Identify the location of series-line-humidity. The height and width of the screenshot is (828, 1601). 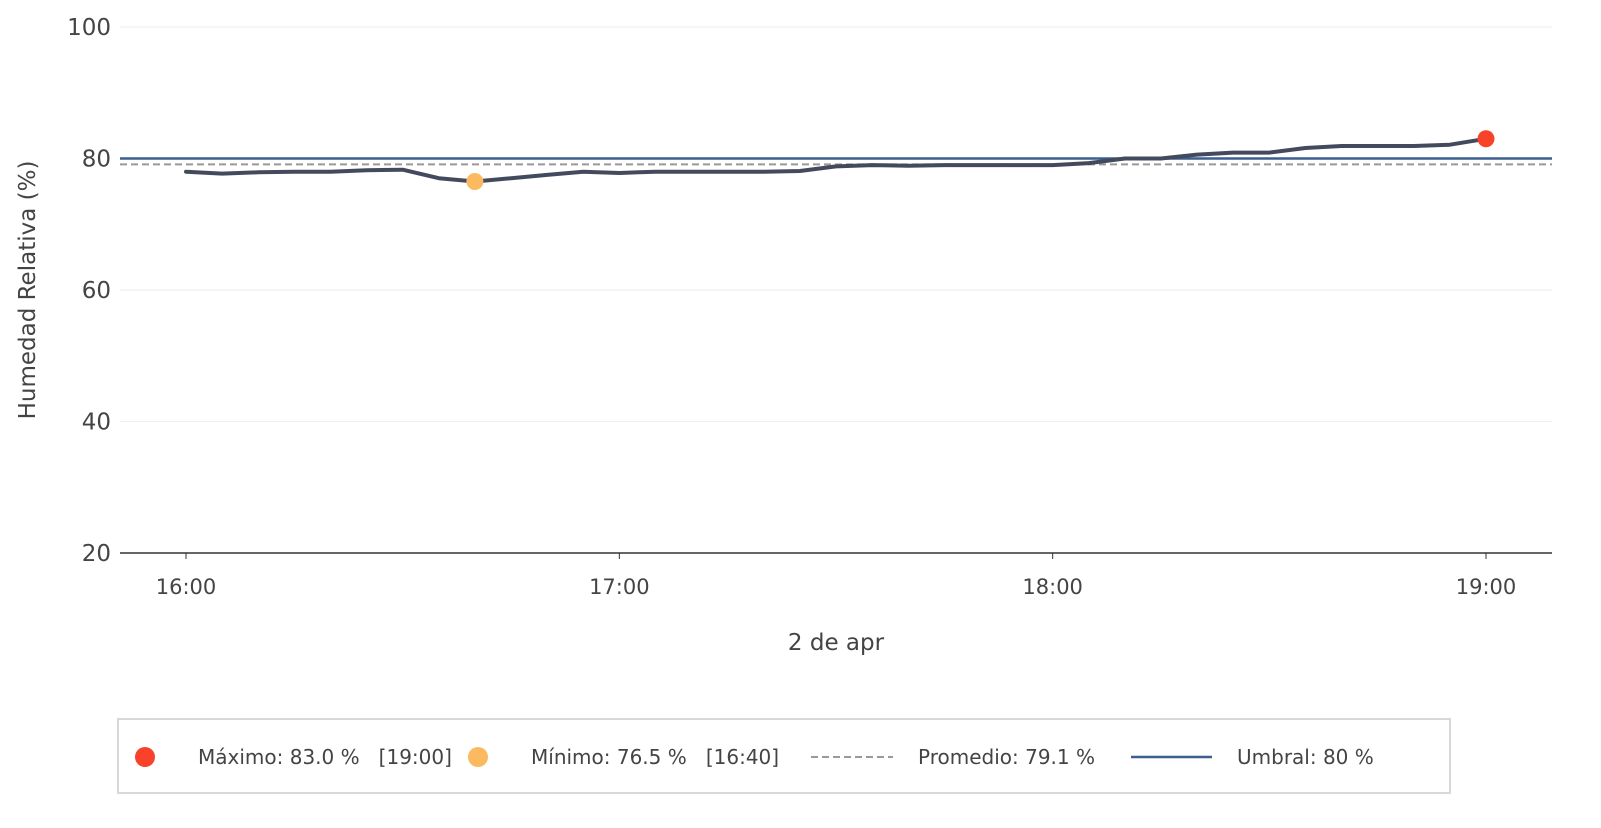
(836, 160).